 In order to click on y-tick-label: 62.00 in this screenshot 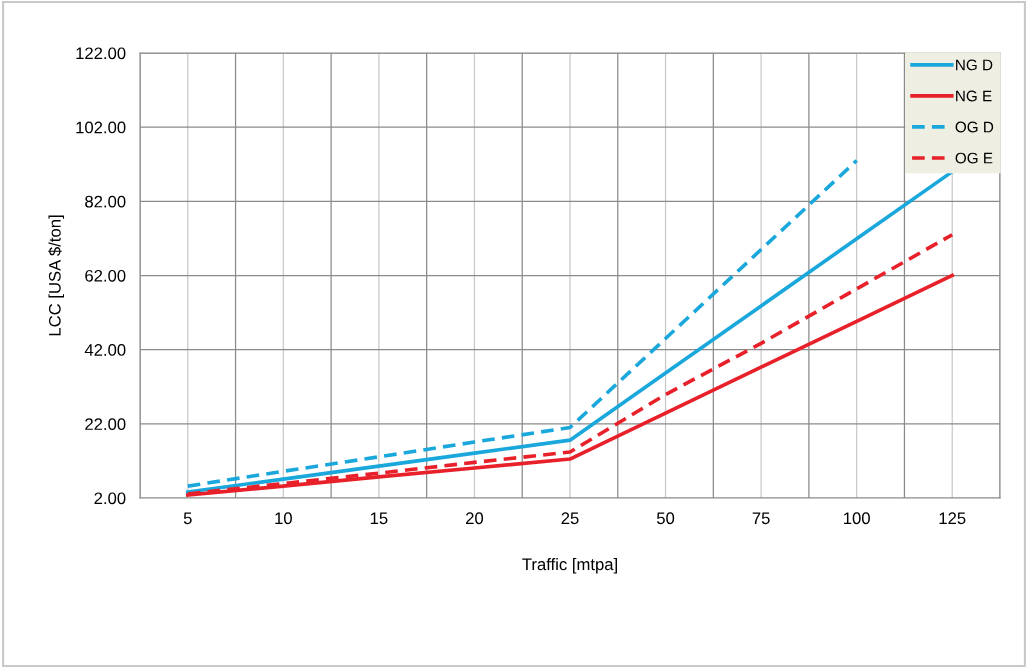, I will do `click(105, 275)`.